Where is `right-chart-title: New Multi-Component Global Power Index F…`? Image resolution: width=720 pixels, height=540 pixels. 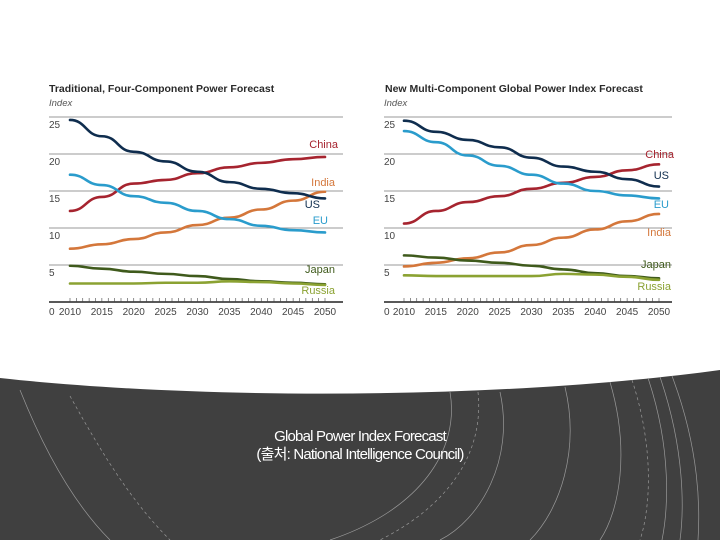 right-chart-title: New Multi-Component Global Power Index F… is located at coordinates (514, 89).